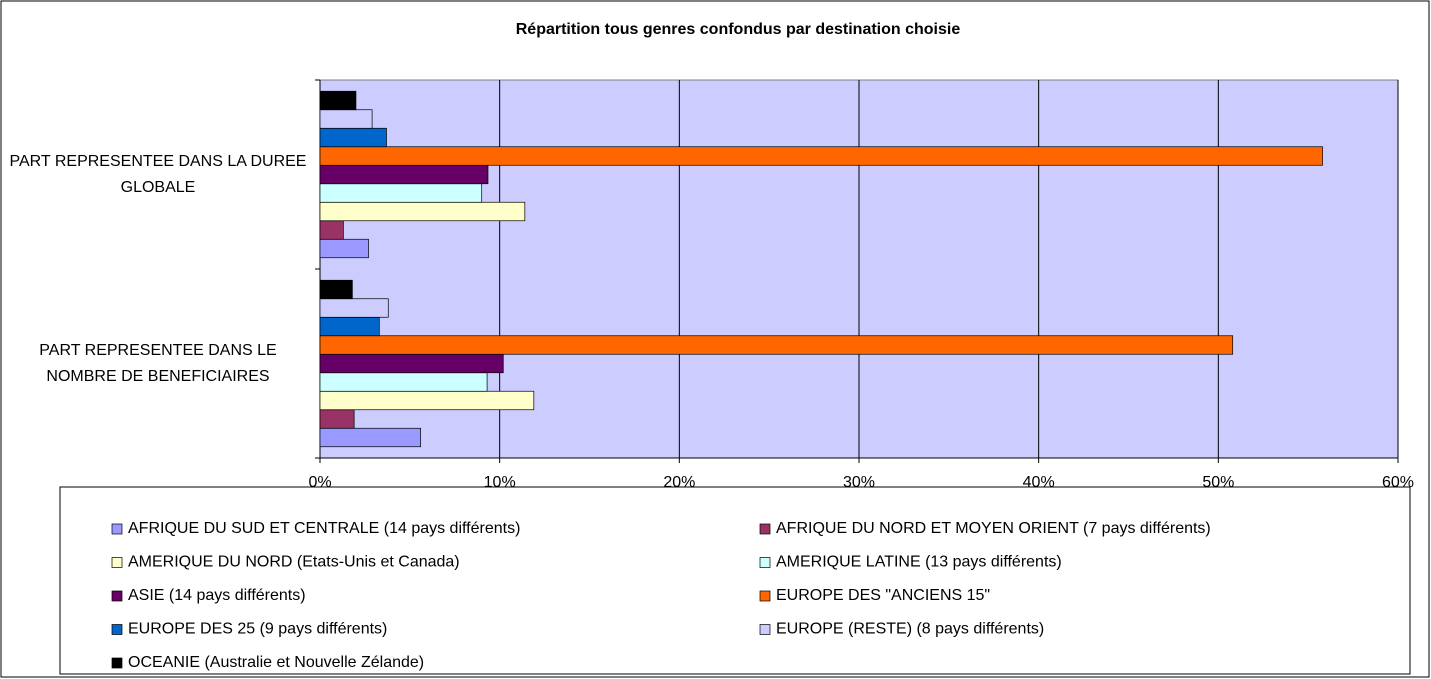 Image resolution: width=1431 pixels, height=679 pixels. What do you see at coordinates (158, 174) in the screenshot?
I see `y-tick-label: PART REPRESENTEE DANS LA DUREE GLOBALE` at bounding box center [158, 174].